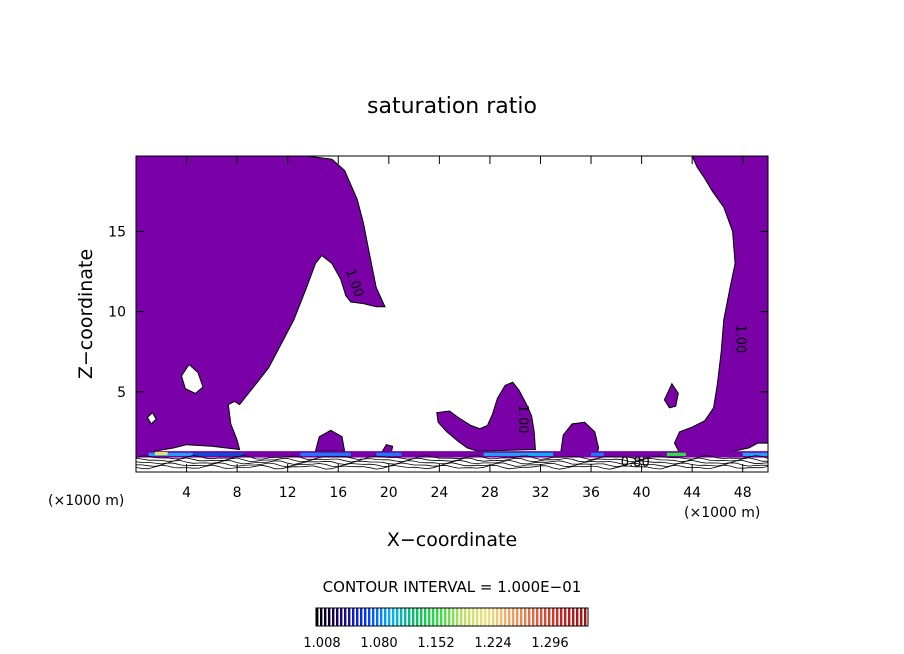  Describe the element at coordinates (452, 587) in the screenshot. I see `contour-interval-label: CONTOUR INTERVAL = 1.000E−01` at that location.